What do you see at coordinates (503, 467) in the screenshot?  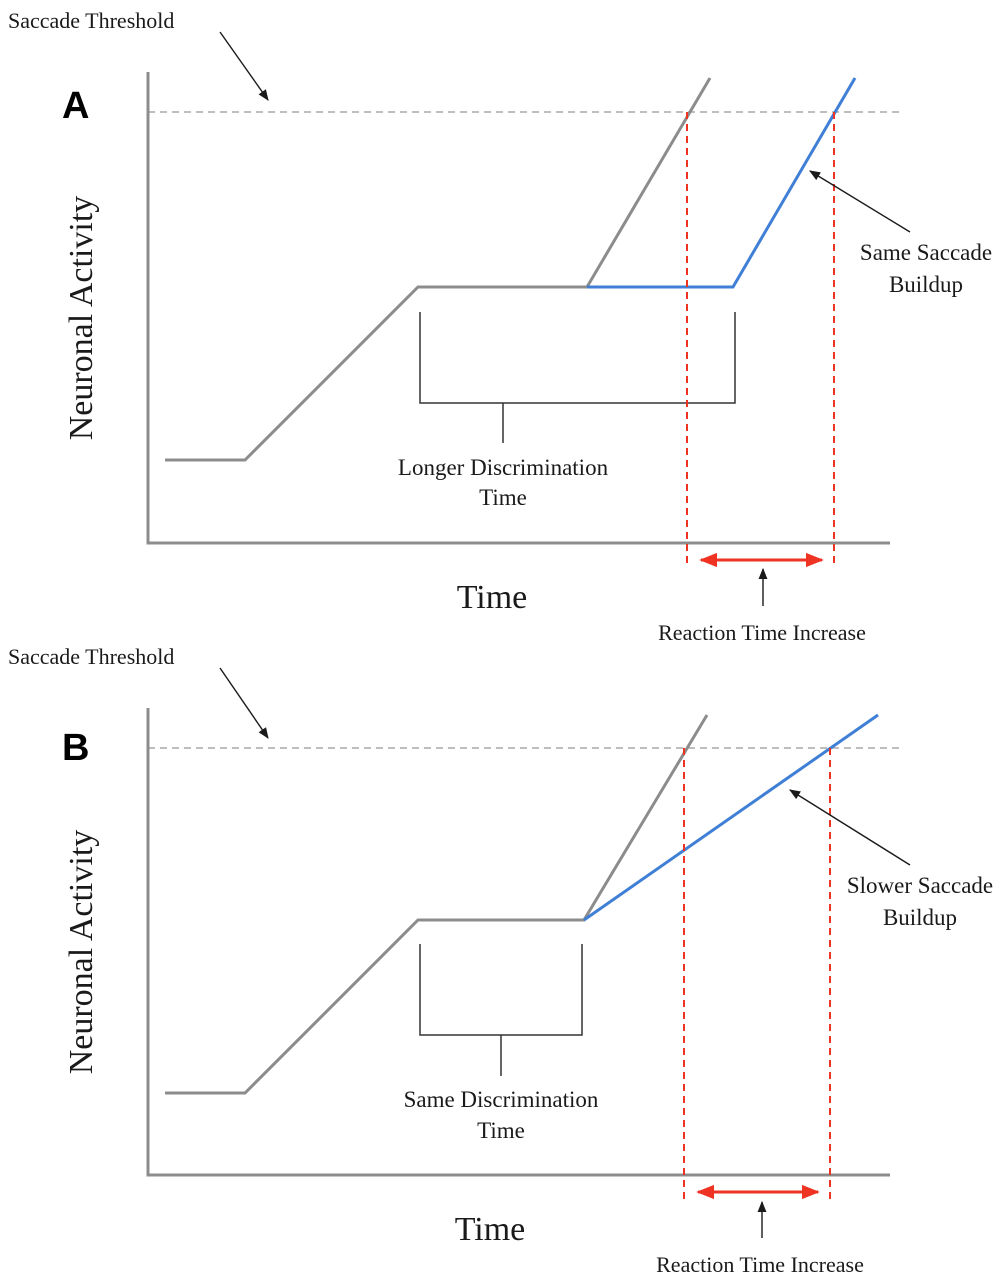 I see `bracket-label-line1: Longer Discrimination` at bounding box center [503, 467].